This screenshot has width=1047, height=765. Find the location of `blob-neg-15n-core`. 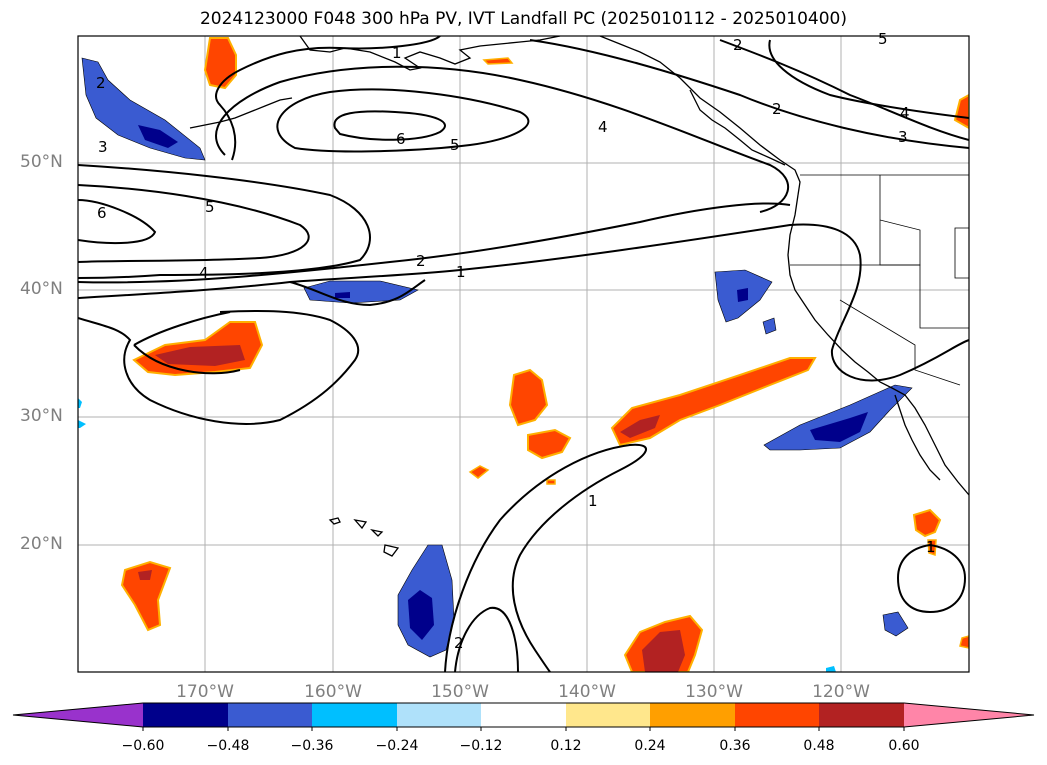

blob-neg-15n-core is located at coordinates (421, 615).